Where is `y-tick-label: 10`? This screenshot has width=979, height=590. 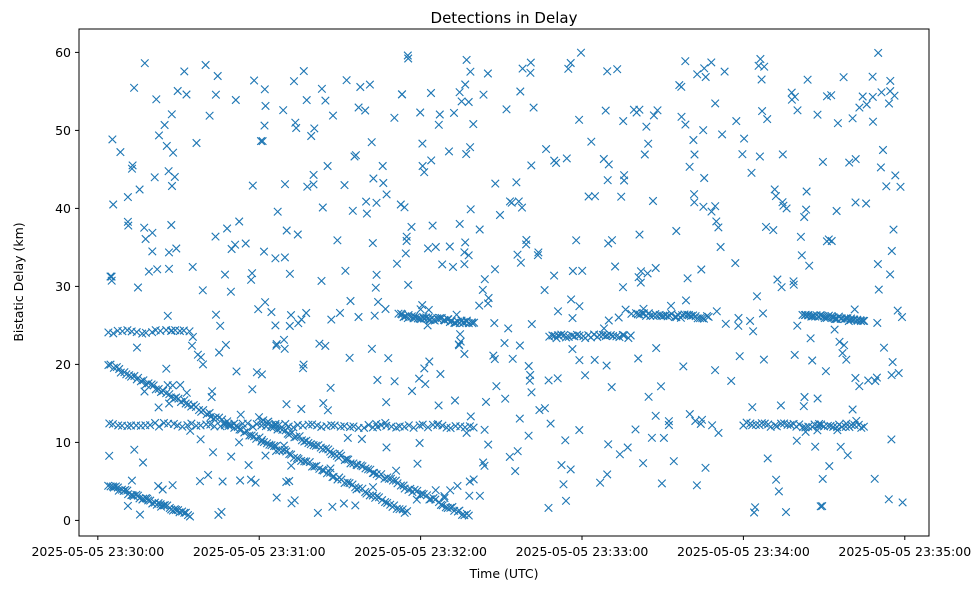 y-tick-label: 10 is located at coordinates (63, 442).